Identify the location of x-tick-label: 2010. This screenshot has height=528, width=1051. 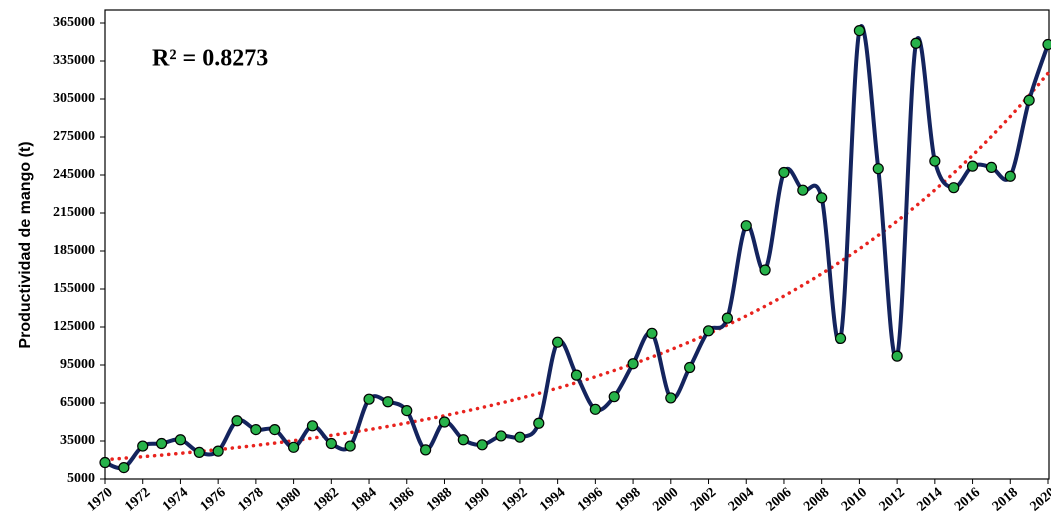
(854, 499).